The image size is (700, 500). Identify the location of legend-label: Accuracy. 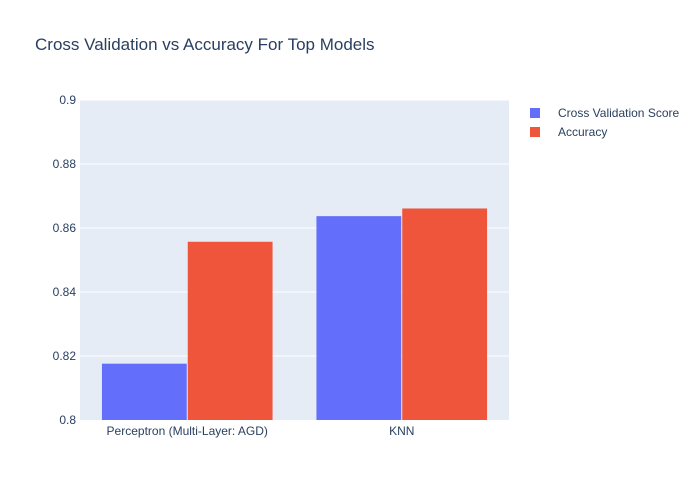
(582, 132).